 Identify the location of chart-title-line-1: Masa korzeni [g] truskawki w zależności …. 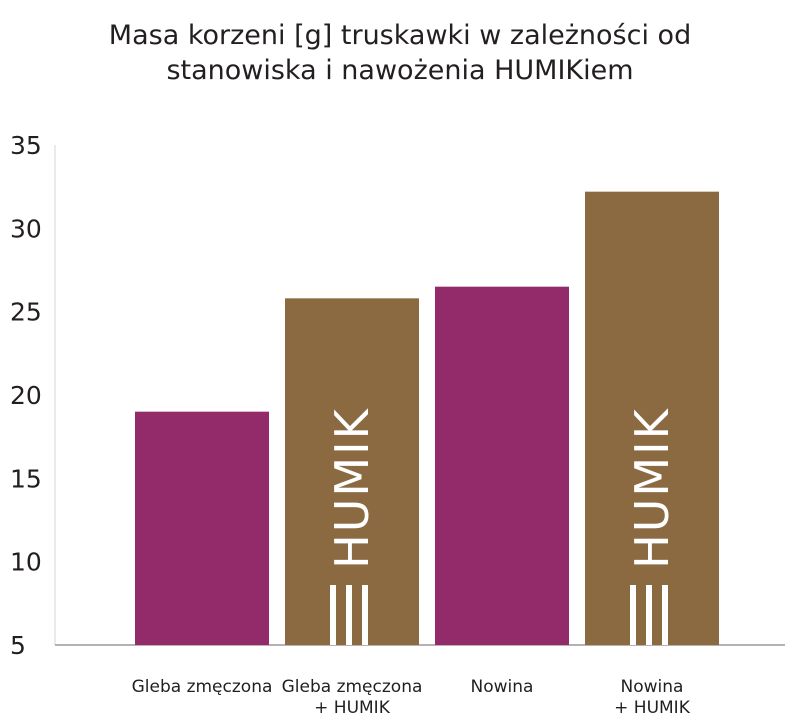
(400, 35).